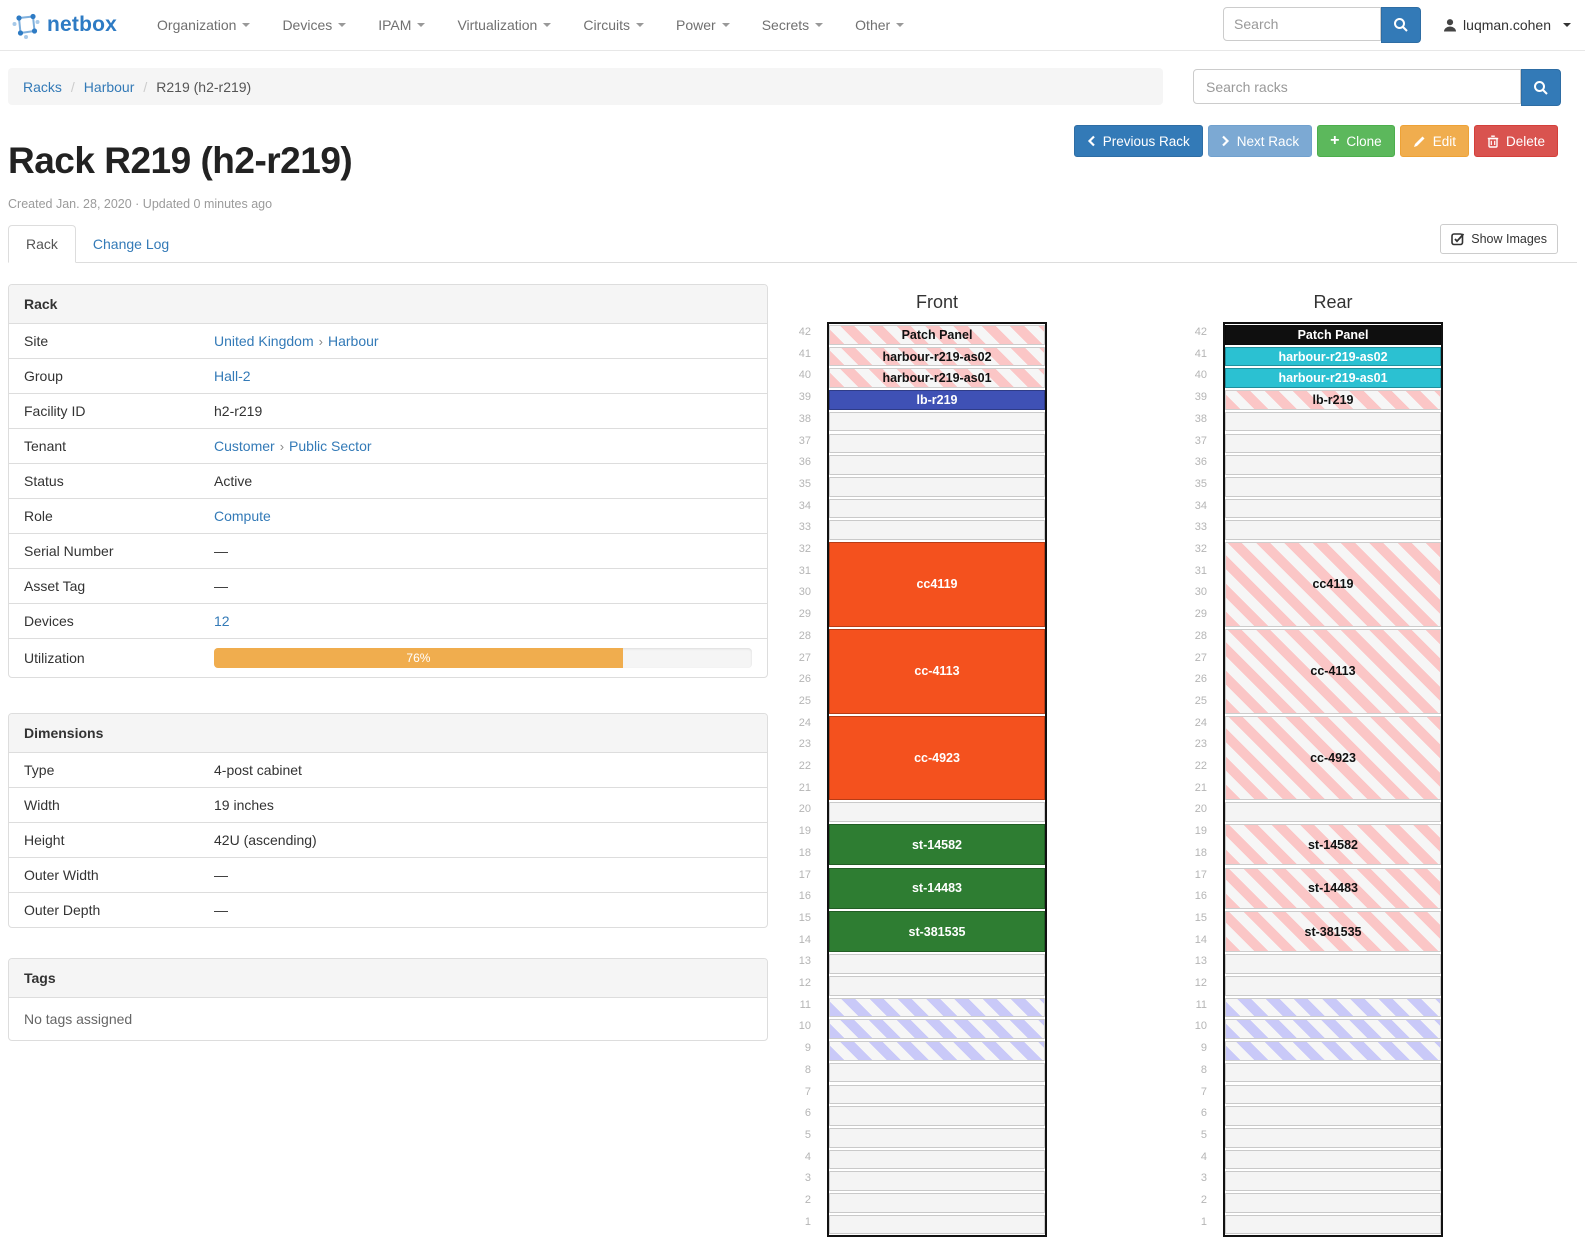 The image size is (1585, 1237). I want to click on breadcrumb-racks: Racks, so click(42, 86).